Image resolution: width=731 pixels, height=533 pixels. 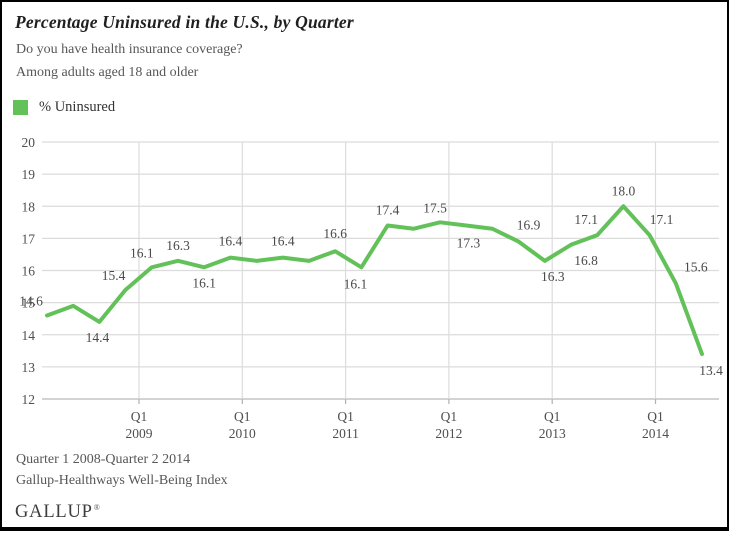 What do you see at coordinates (29, 206) in the screenshot?
I see `y-tick-label: 18` at bounding box center [29, 206].